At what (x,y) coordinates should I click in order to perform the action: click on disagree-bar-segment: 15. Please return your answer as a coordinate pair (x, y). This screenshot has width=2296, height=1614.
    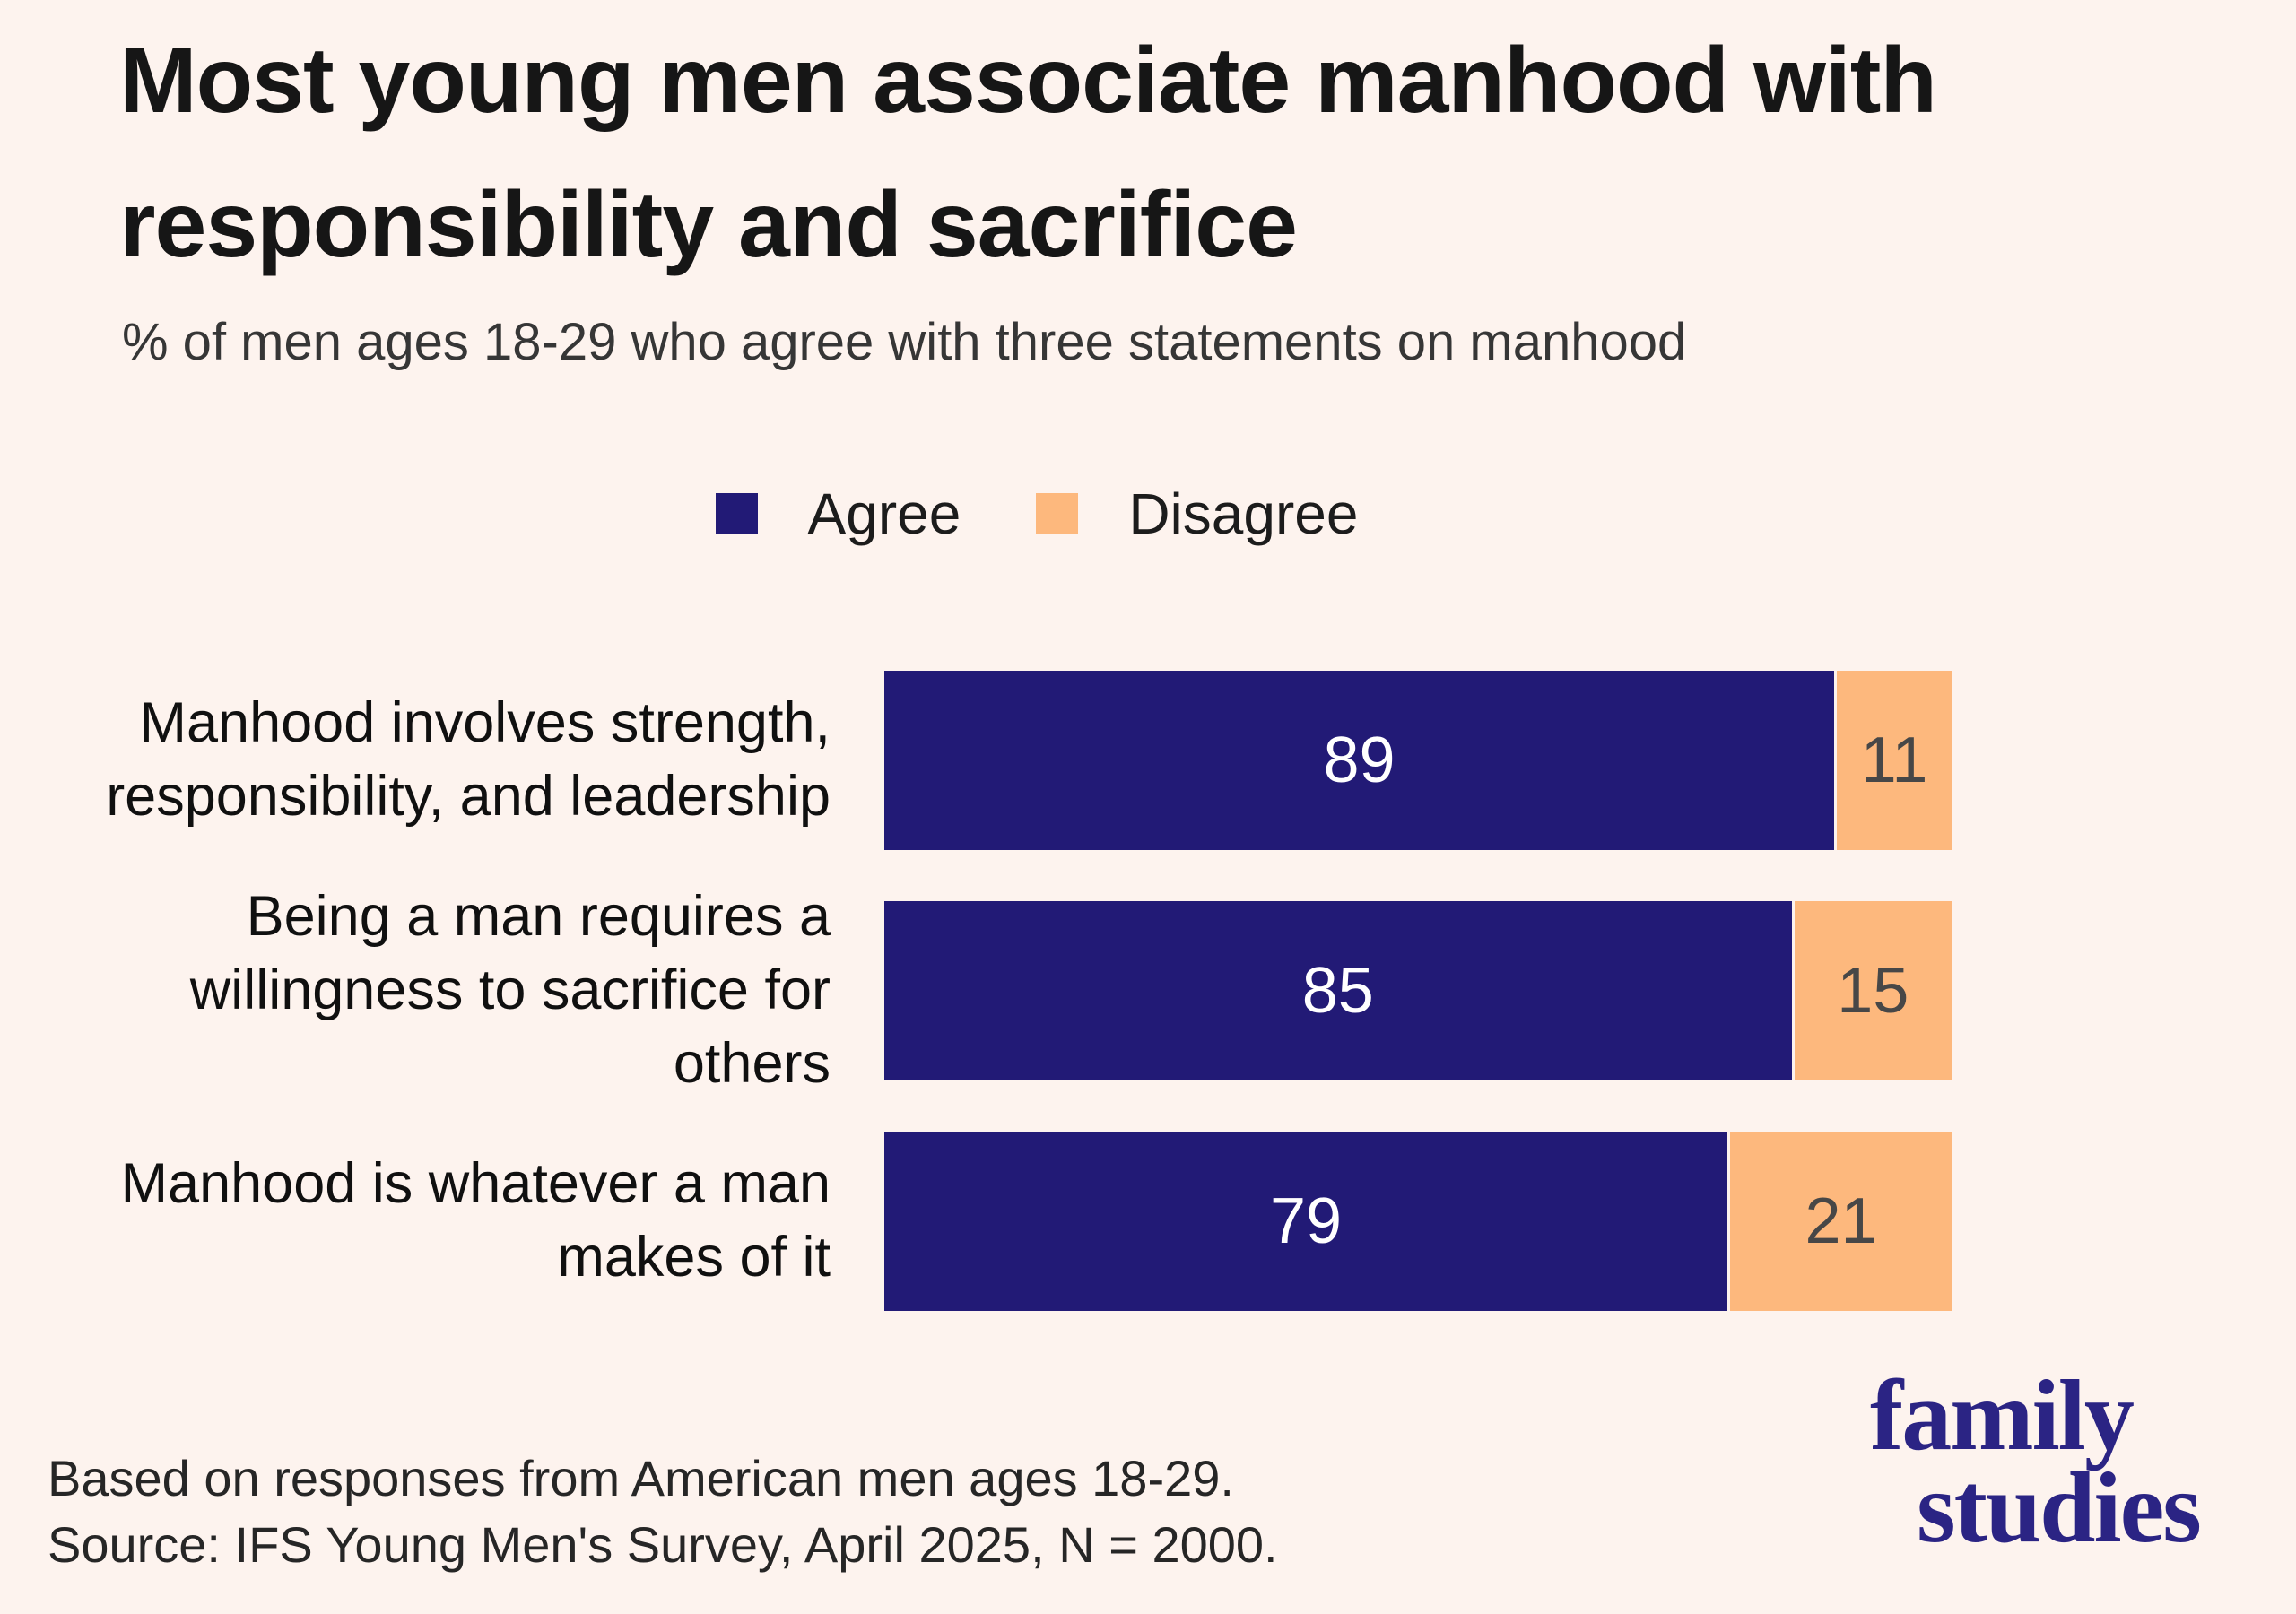
    Looking at the image, I should click on (1871, 990).